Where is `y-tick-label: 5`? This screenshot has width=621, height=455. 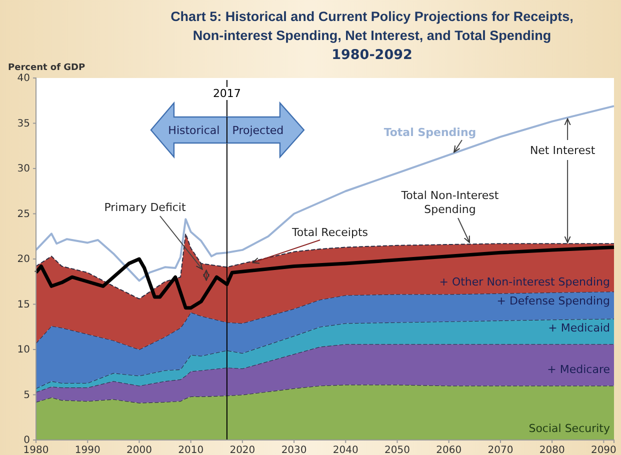 y-tick-label: 5 is located at coordinates (27, 395).